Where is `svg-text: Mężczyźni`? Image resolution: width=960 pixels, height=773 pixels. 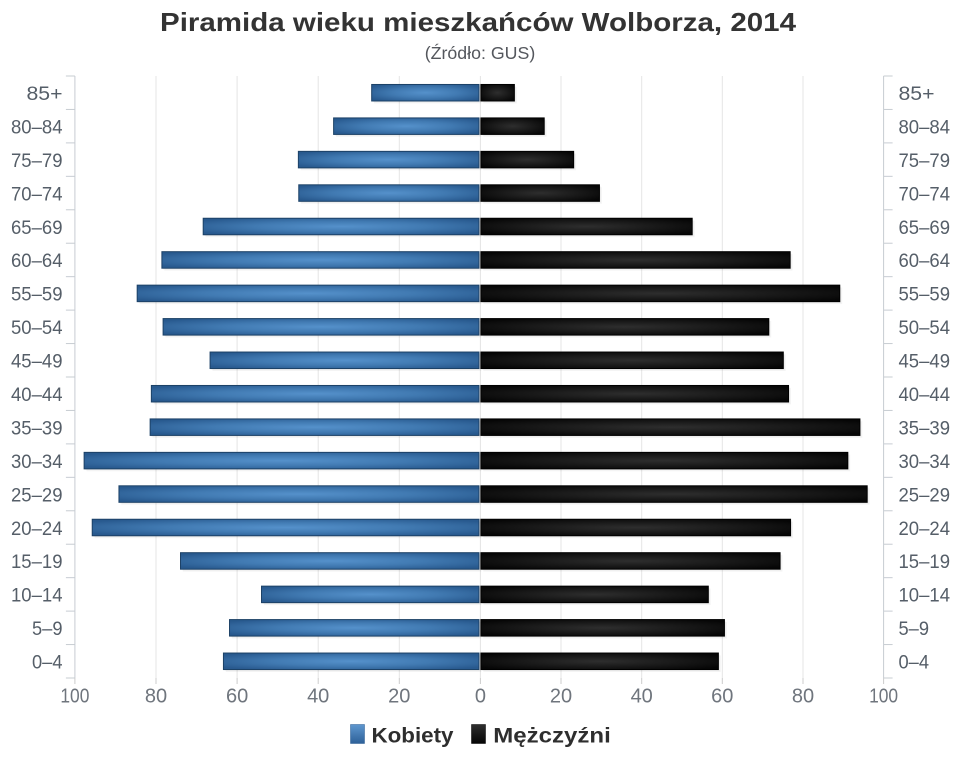
svg-text: Mężczyźni is located at coordinates (552, 736).